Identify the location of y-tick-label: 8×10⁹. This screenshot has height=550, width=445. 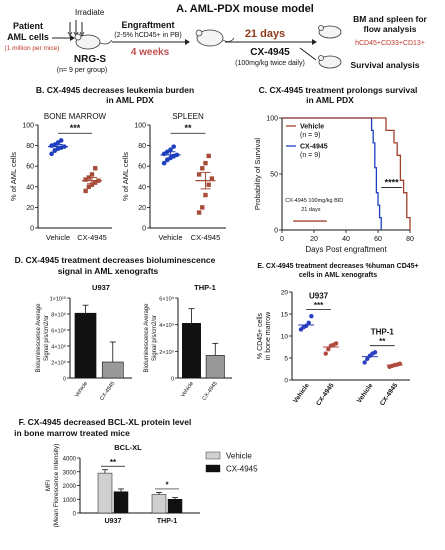
(58, 315).